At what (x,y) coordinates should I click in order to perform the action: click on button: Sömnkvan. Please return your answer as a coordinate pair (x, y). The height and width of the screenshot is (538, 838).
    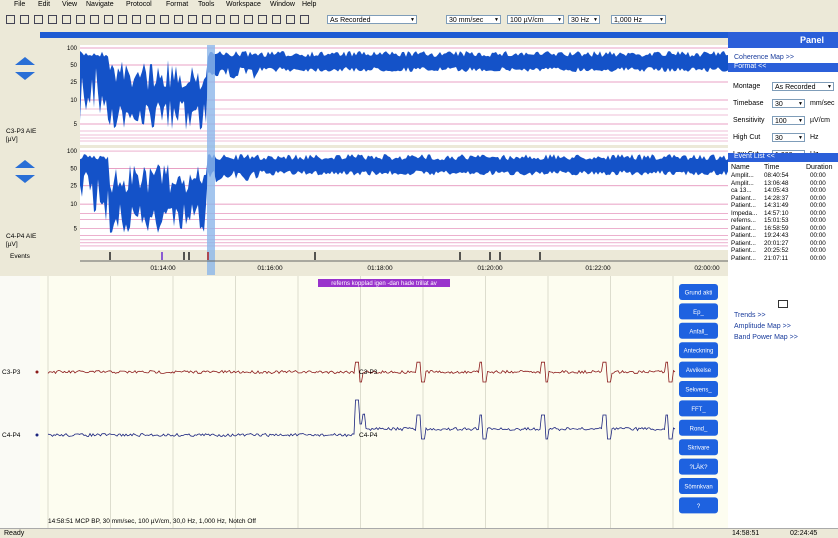
    Looking at the image, I should click on (698, 486).